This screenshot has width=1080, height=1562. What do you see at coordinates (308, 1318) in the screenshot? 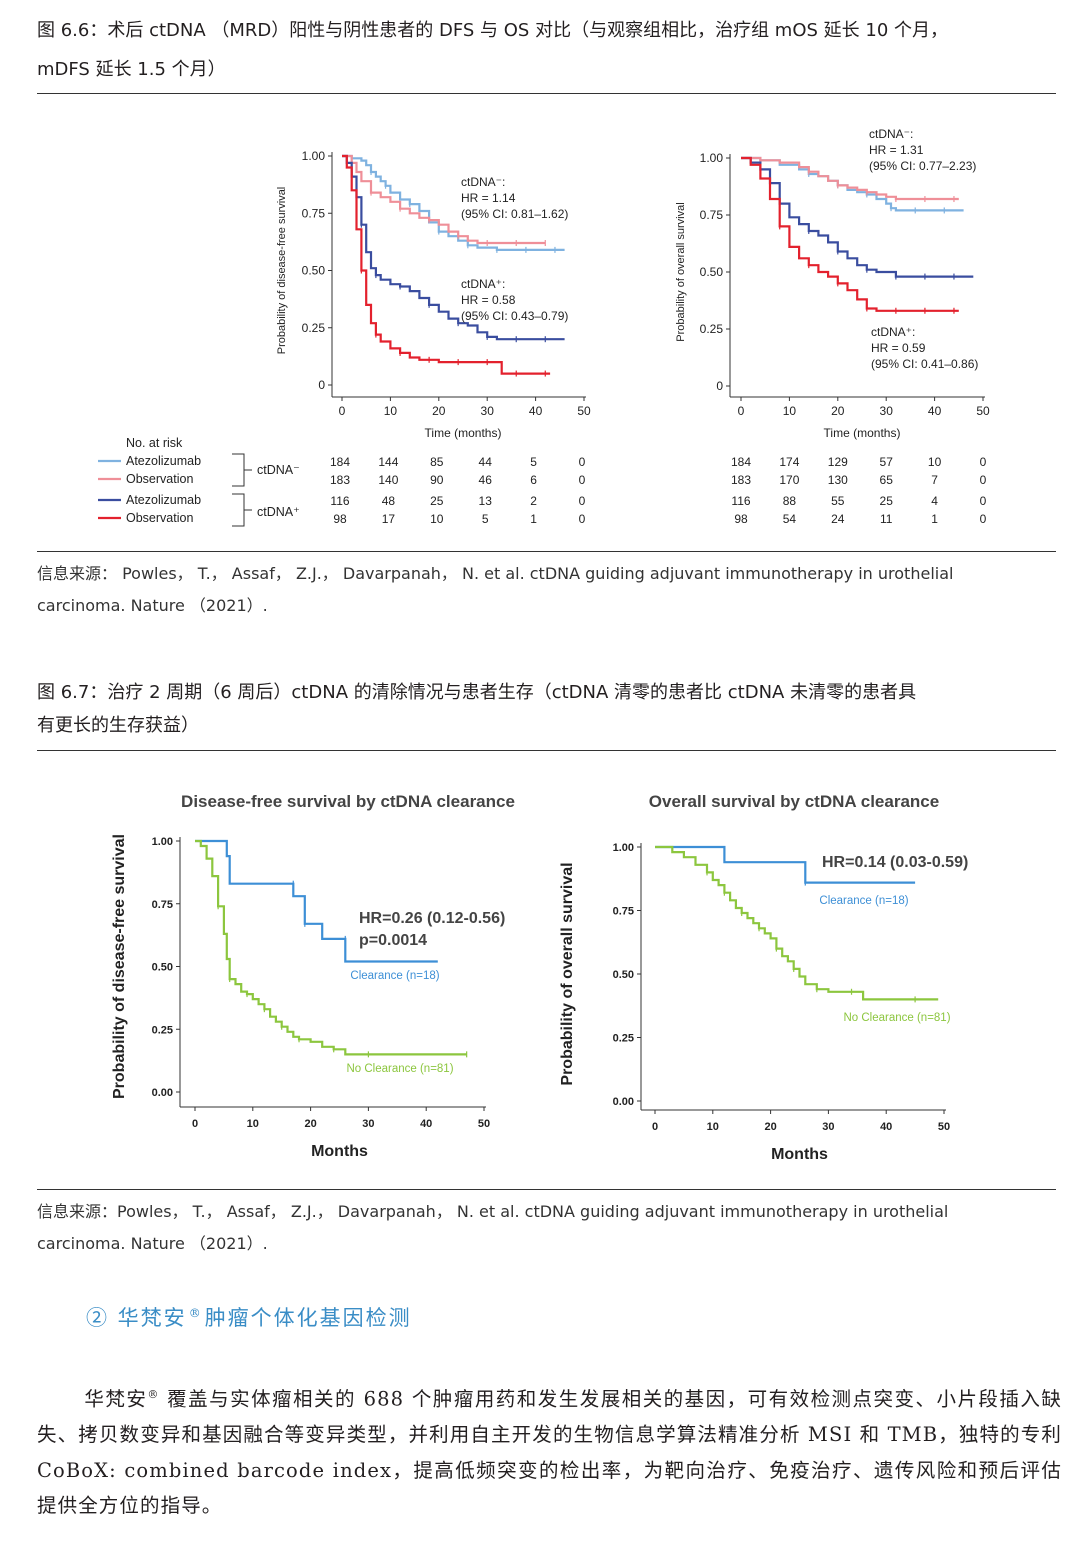
I see `section-heading-suffix: 肿瘤个体化基因检测` at bounding box center [308, 1318].